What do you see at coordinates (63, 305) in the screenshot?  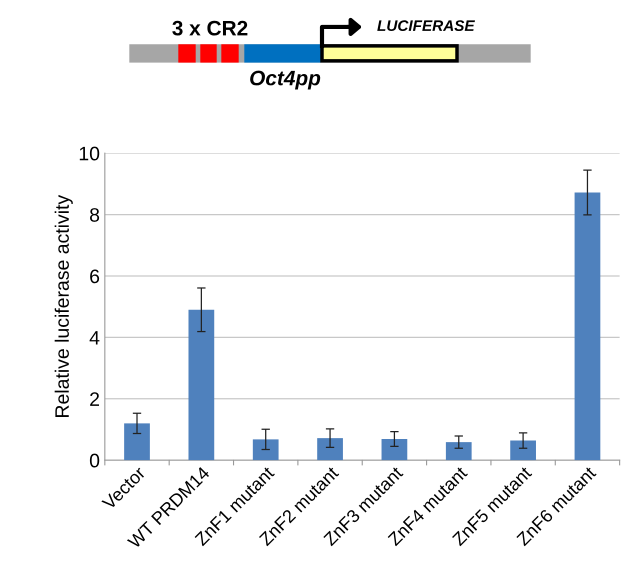 I see `y-axis-title: Relative luciferase activity` at bounding box center [63, 305].